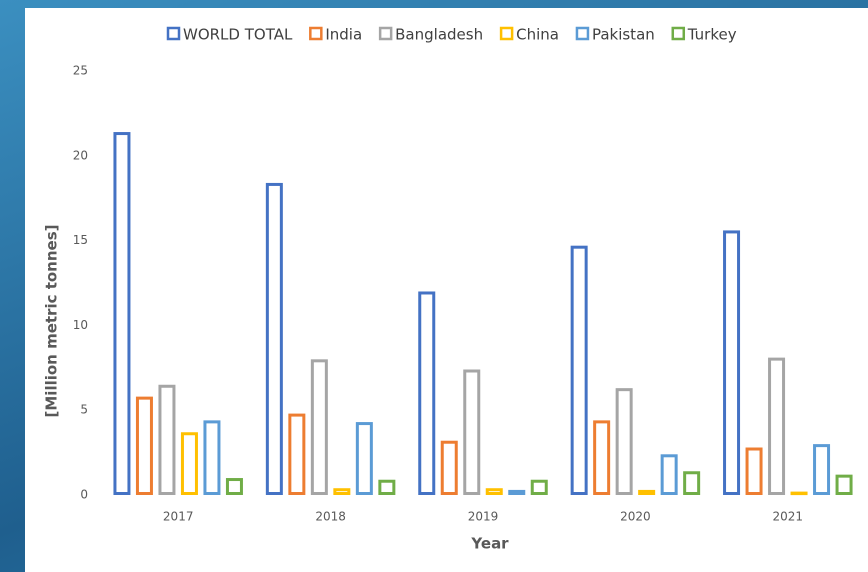  I want to click on legend-label: Turkey, so click(712, 35).